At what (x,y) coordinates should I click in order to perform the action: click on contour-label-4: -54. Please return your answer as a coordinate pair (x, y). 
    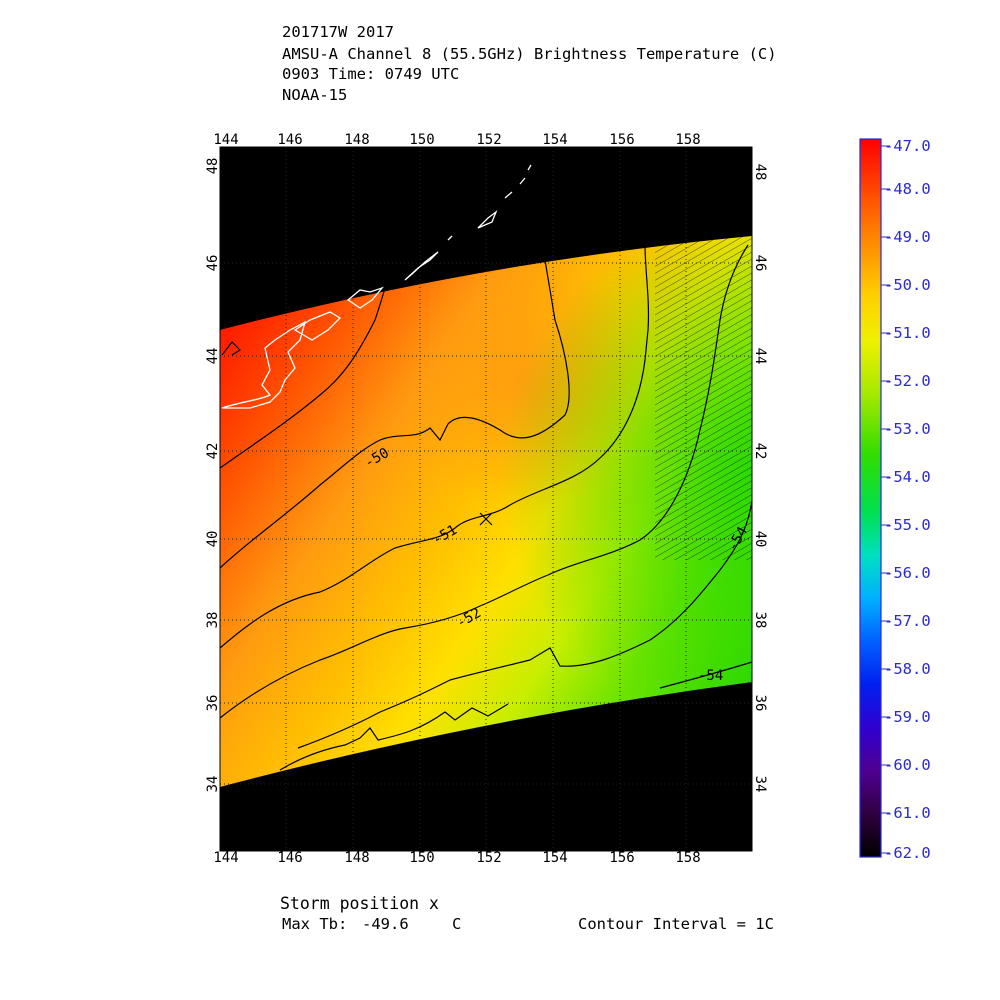
    Looking at the image, I should click on (710, 676).